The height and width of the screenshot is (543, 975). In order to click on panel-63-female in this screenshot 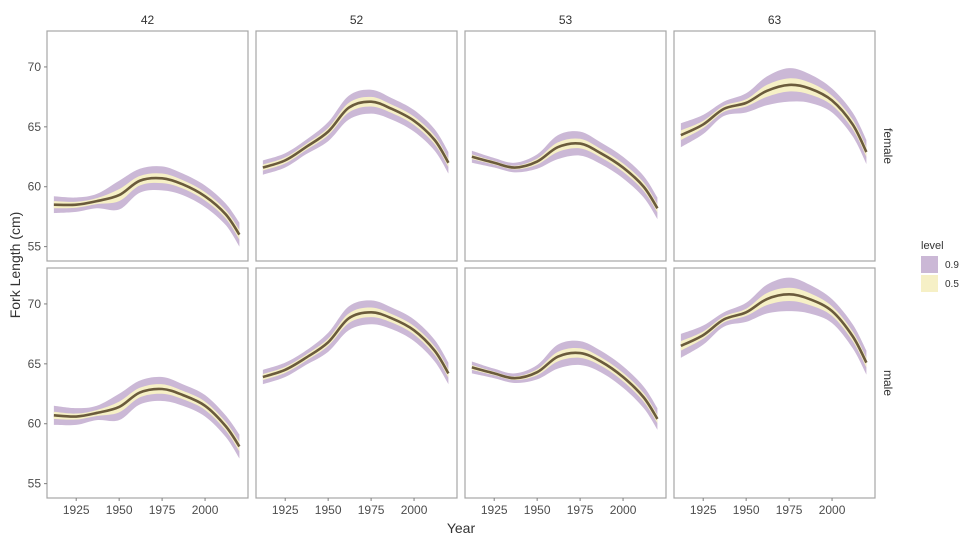, I will do `click(774, 146)`.